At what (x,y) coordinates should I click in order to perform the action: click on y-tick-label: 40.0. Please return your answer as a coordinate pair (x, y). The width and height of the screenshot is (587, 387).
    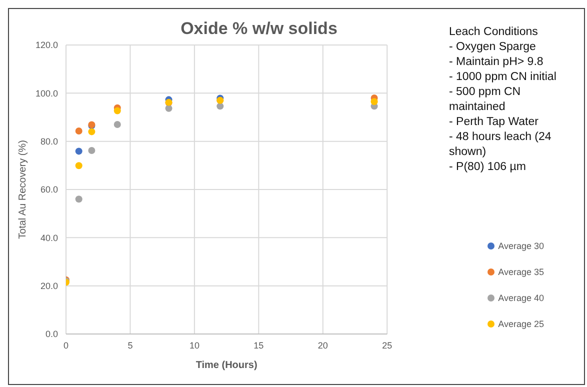
    Looking at the image, I should click on (49, 237).